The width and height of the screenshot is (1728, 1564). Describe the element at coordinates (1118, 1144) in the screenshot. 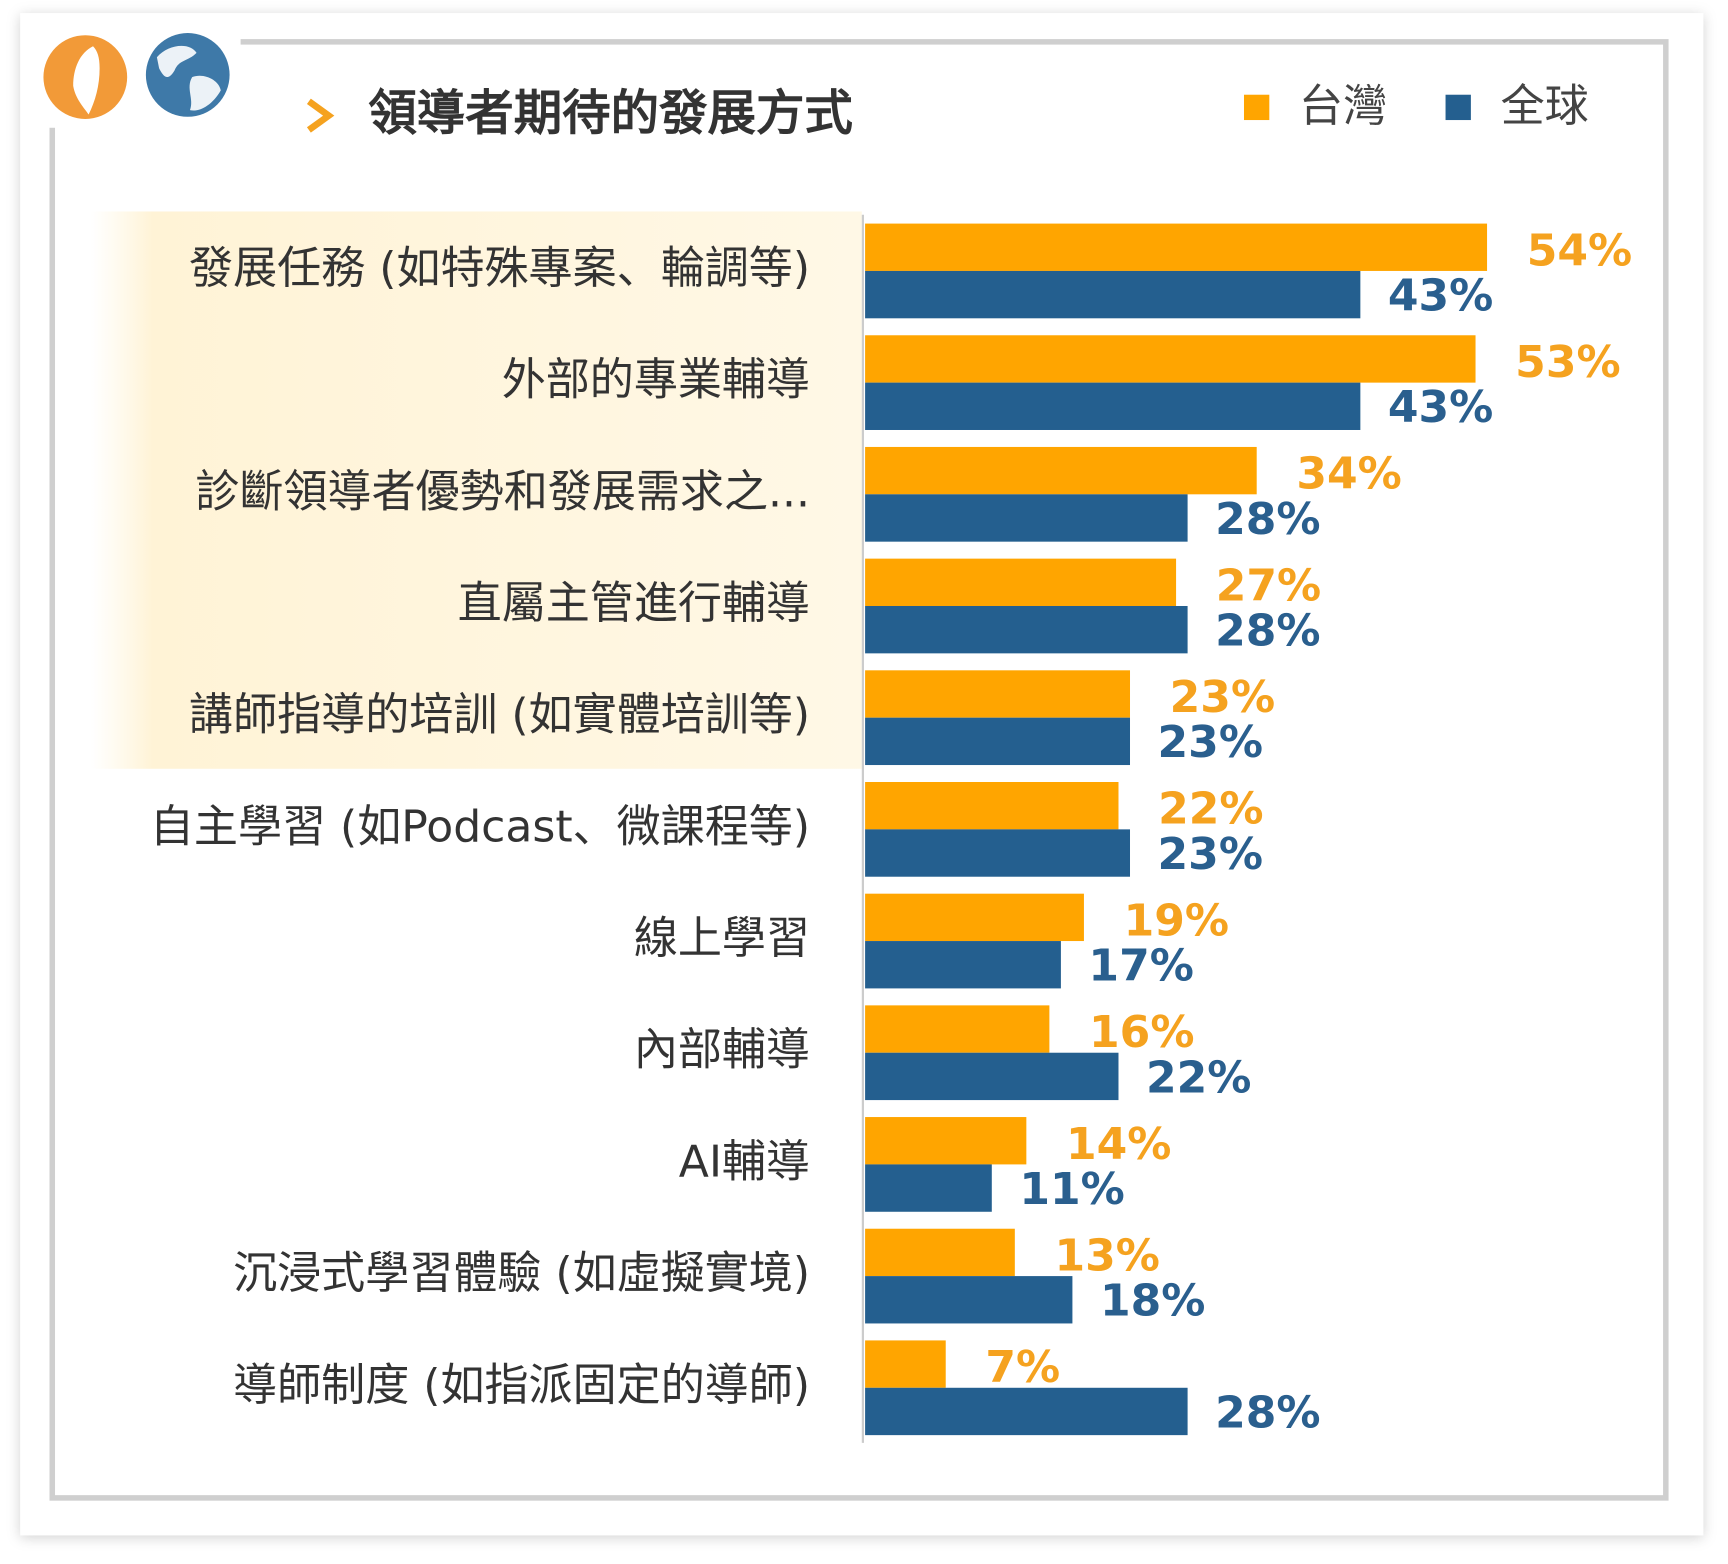

I see `value-label: 14%` at that location.